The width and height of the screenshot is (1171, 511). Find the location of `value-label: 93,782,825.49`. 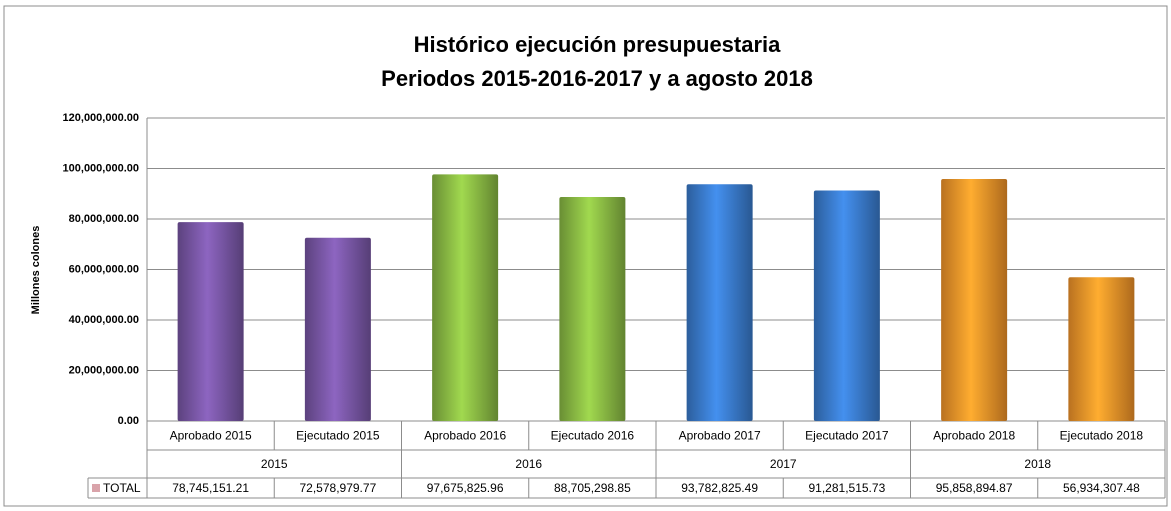

value-label: 93,782,825.49 is located at coordinates (719, 488).